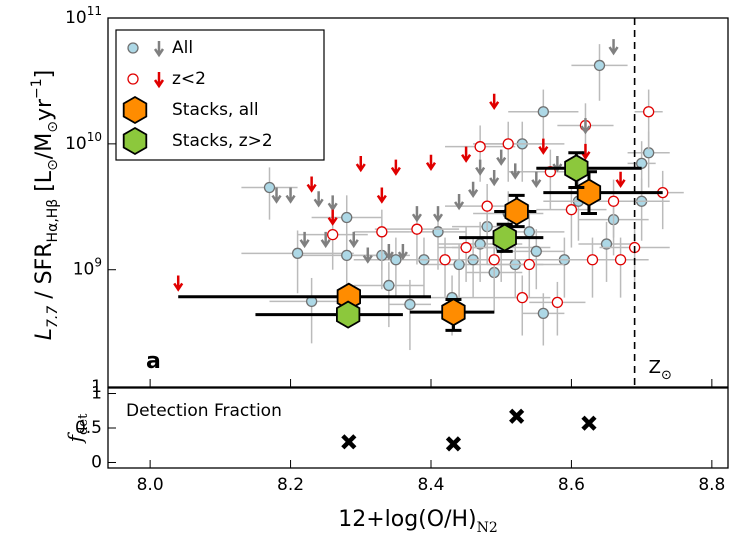  What do you see at coordinates (53, 221) in the screenshot?
I see `ylabel-part: Hα,Hβ` at bounding box center [53, 221].